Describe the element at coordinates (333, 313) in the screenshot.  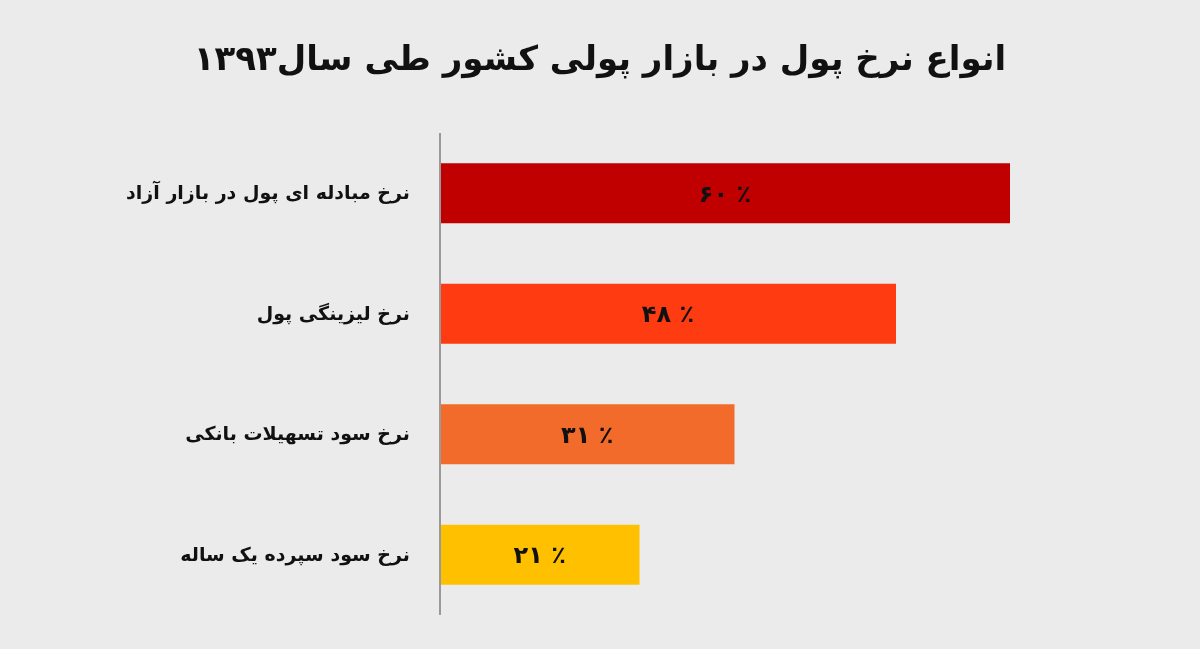
I see `y-tick-label: نرخ لیزینگی پول` at that location.